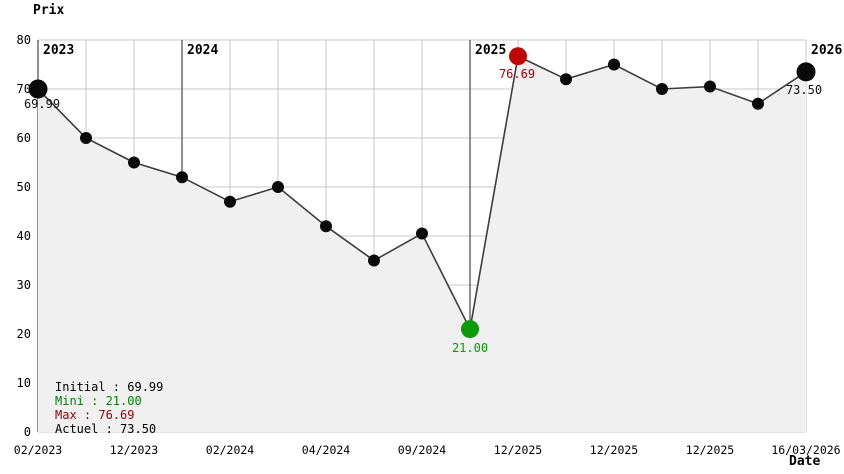 The image size is (844, 474). What do you see at coordinates (42, 104) in the screenshot?
I see `point-value-label: 69.99` at bounding box center [42, 104].